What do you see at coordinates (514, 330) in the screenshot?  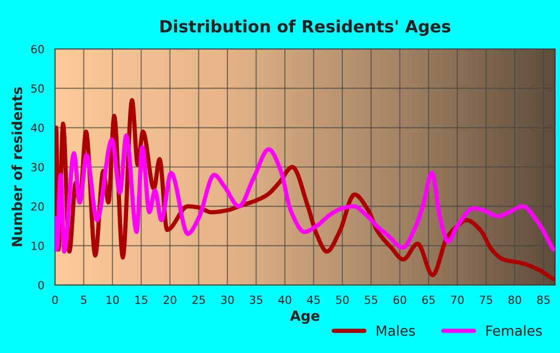 I see `legend-label: Females` at bounding box center [514, 330].